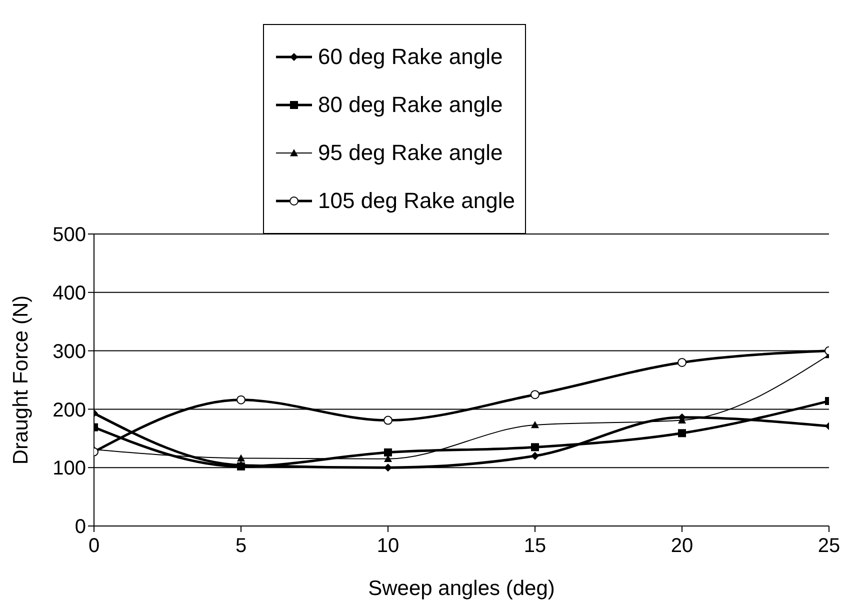  What do you see at coordinates (94, 546) in the screenshot?
I see `x-tick-label: 0` at bounding box center [94, 546].